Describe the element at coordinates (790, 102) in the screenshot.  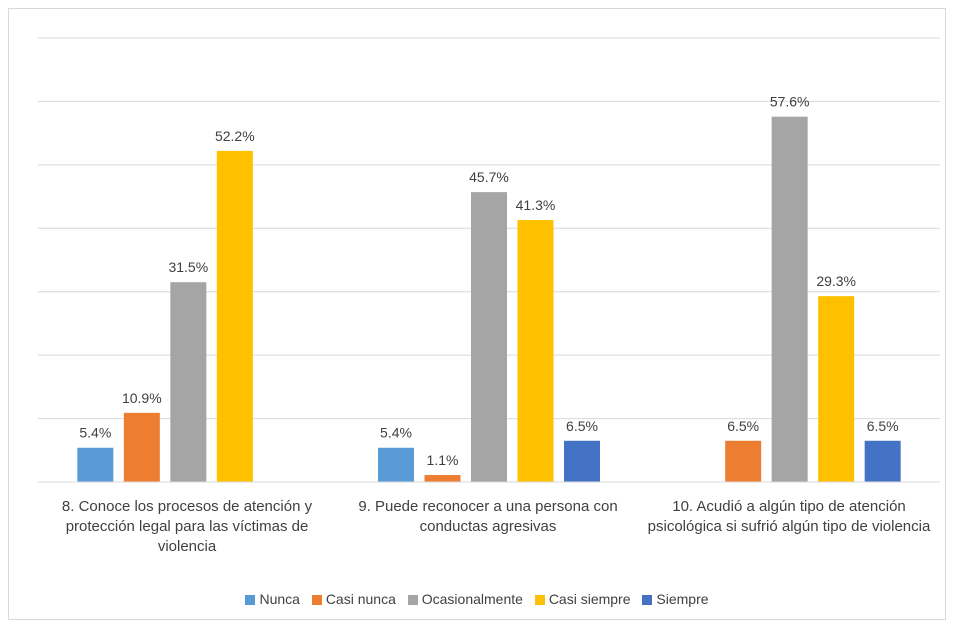
I see `data-label: 57.6%` at that location.